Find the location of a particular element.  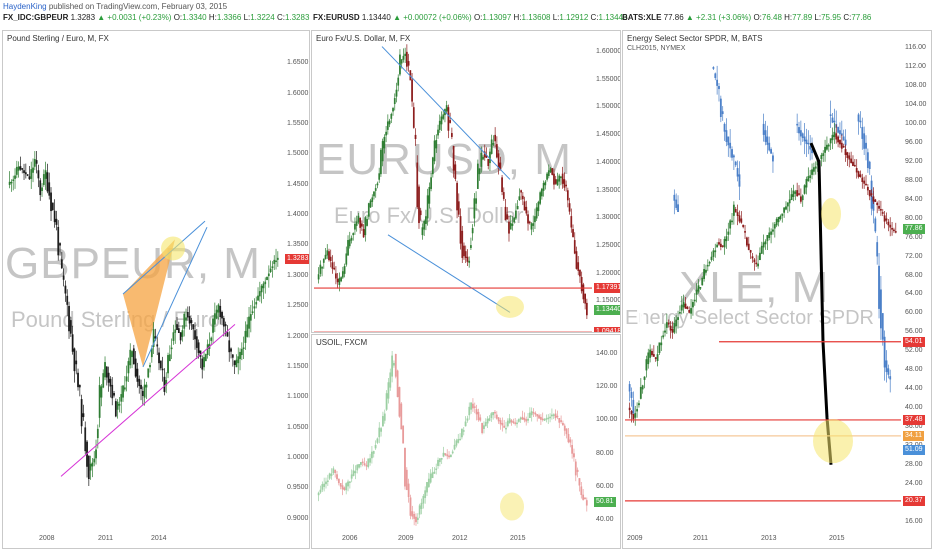

author-link: HaydenKing is located at coordinates (25, 6).